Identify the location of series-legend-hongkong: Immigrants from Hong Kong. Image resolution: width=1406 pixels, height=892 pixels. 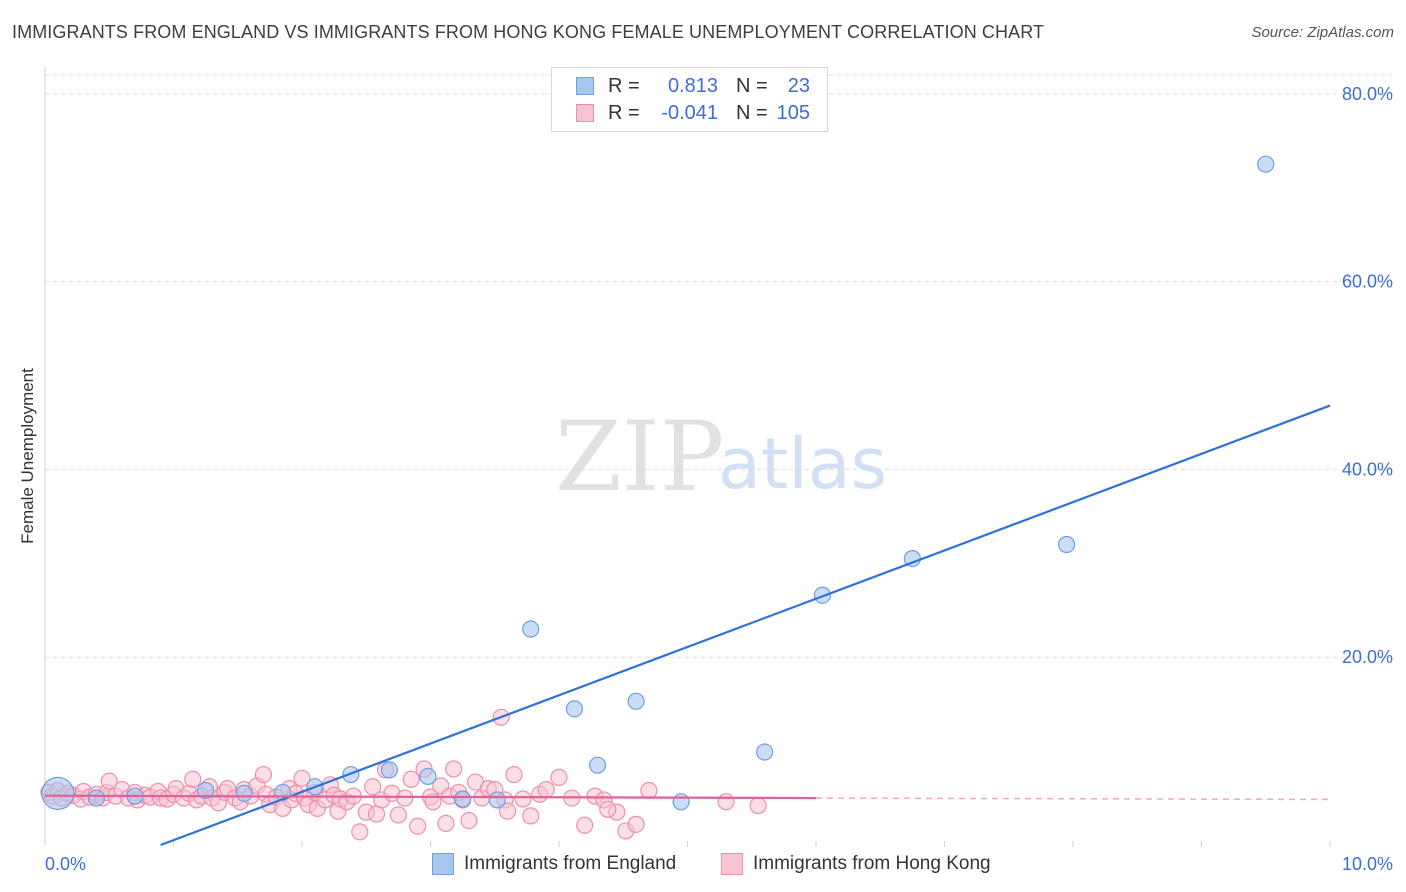
(856, 864).